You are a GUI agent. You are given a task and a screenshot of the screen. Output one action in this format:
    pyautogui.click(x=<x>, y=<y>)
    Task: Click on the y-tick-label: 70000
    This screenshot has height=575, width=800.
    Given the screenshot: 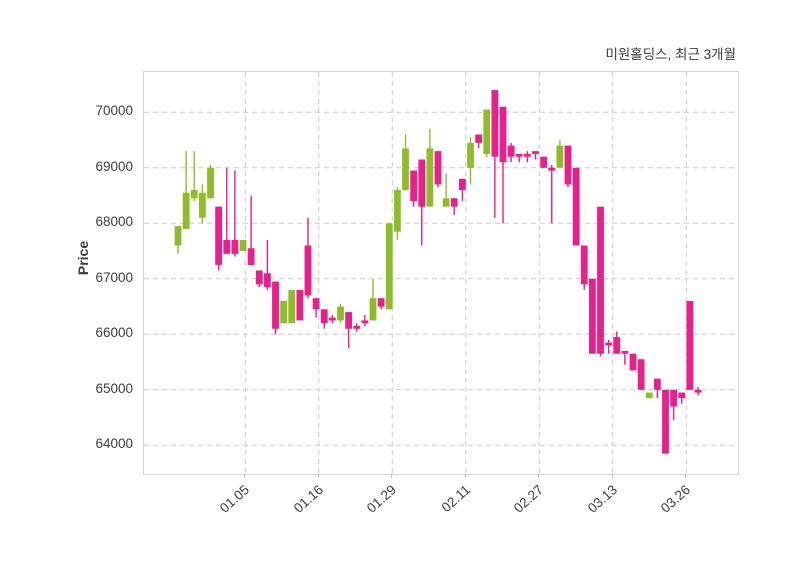 What is the action you would take?
    pyautogui.click(x=114, y=111)
    